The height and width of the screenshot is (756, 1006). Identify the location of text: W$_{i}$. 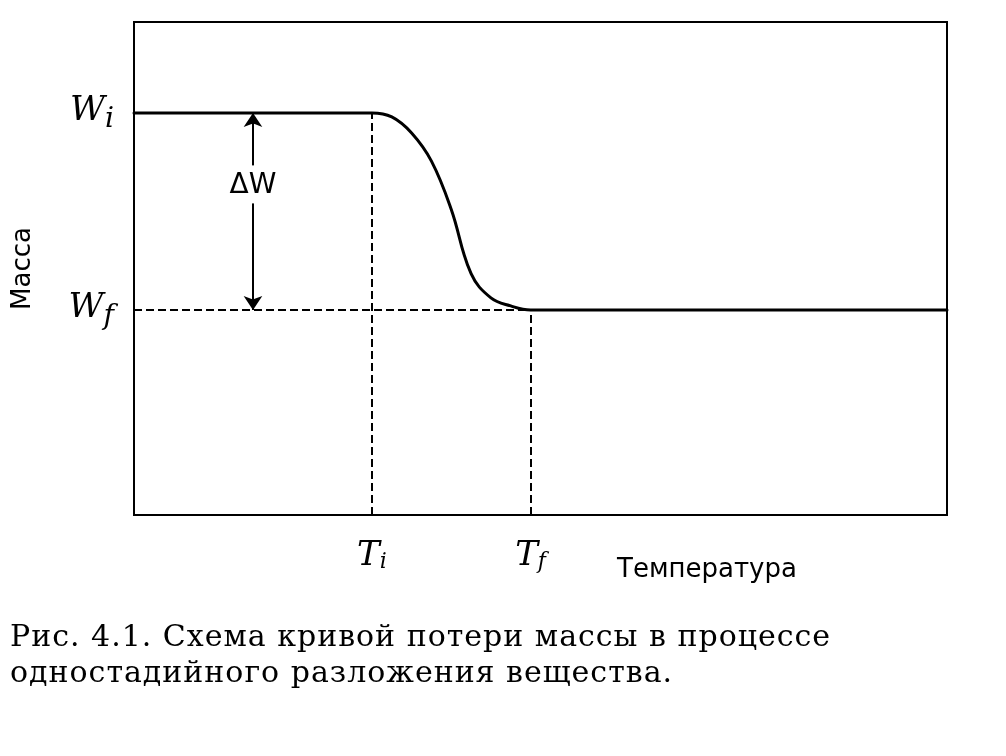
(91, 112).